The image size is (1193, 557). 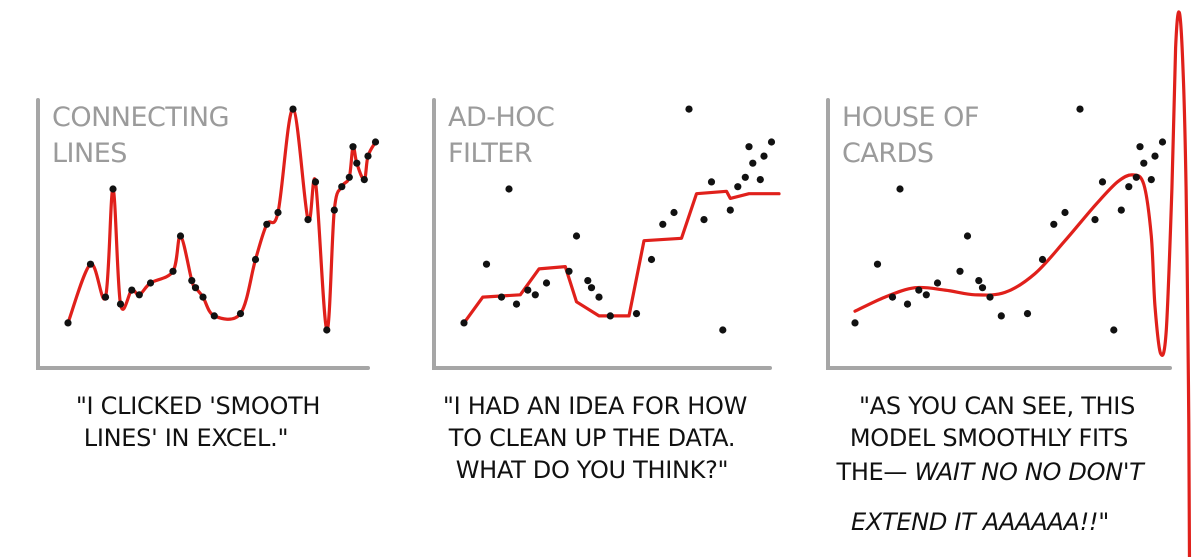 What do you see at coordinates (888, 153) in the screenshot?
I see `panel-3-title-line-2: CARDS` at bounding box center [888, 153].